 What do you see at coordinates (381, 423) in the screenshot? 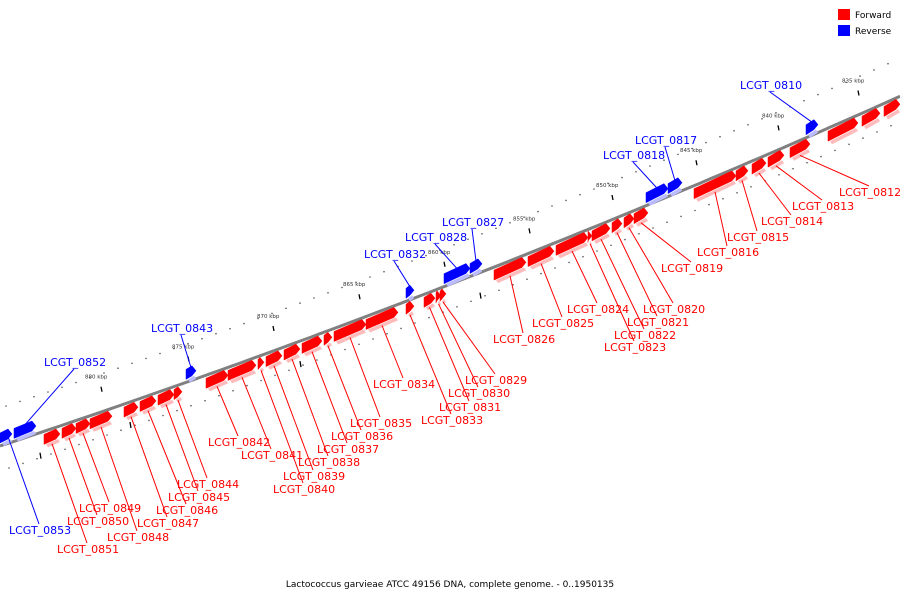
I see `gene-label: LCGT_0835` at bounding box center [381, 423].